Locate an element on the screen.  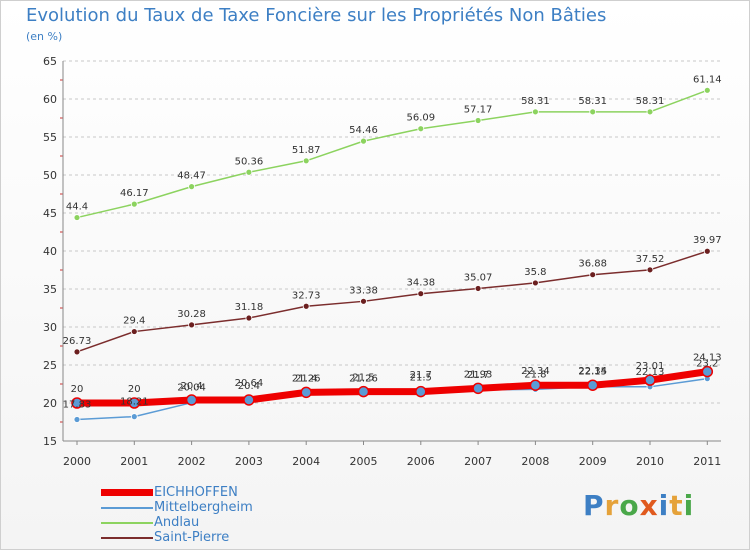
data-label: 46.17 is located at coordinates (134, 193).